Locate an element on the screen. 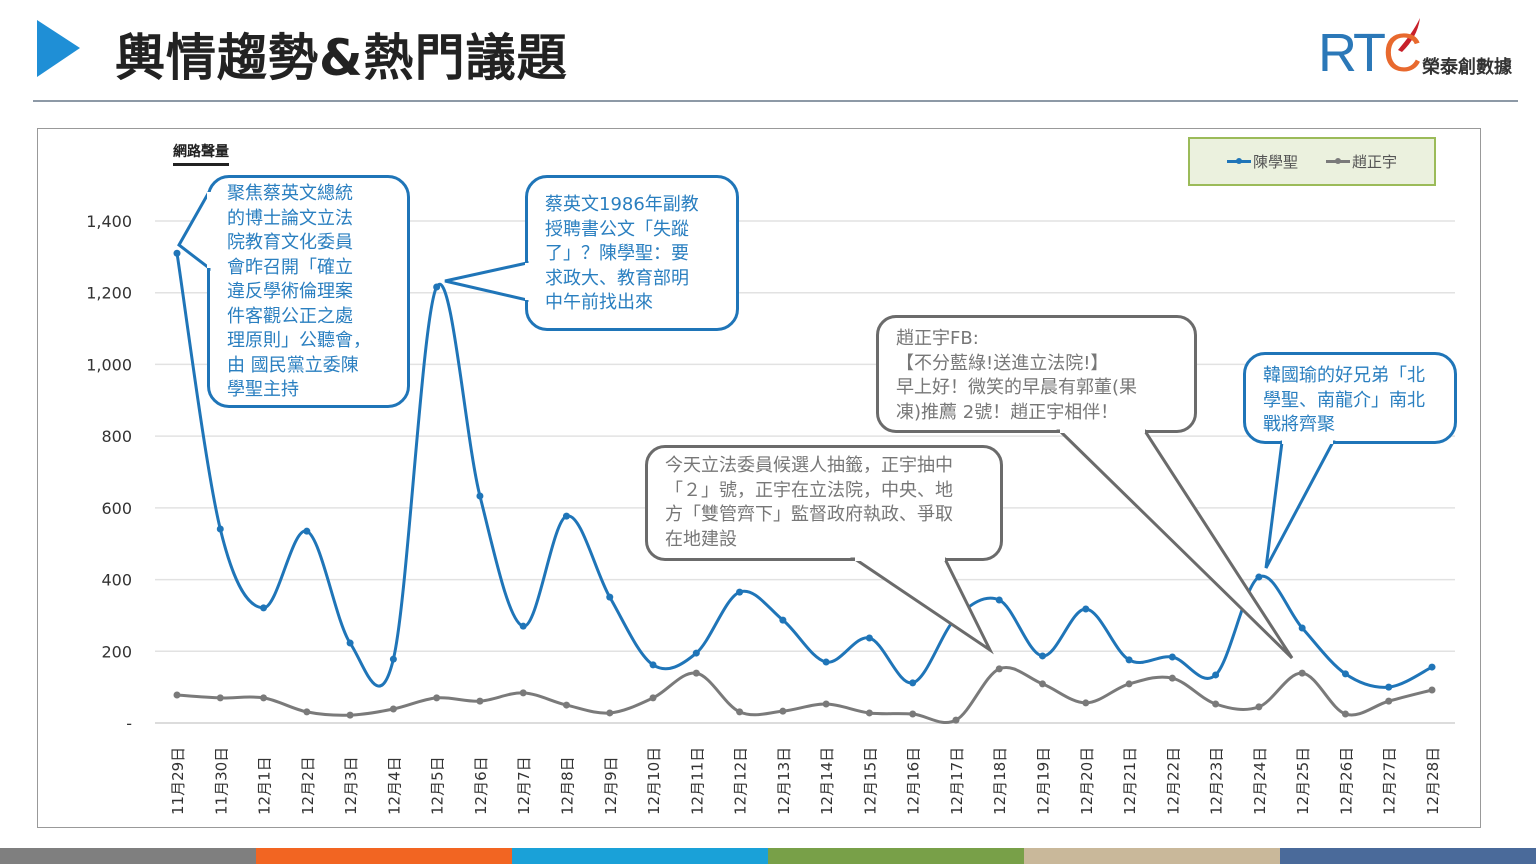  y-tick-label: 200 is located at coordinates (116, 651).